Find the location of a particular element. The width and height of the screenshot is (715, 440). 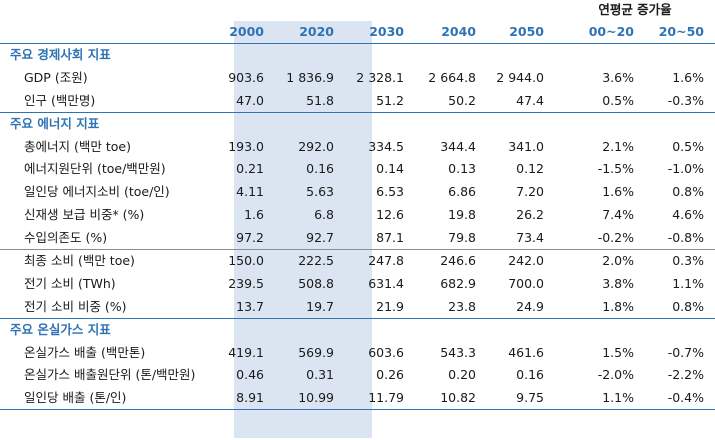

cell-growth-20-50: 0.3% is located at coordinates (688, 261).